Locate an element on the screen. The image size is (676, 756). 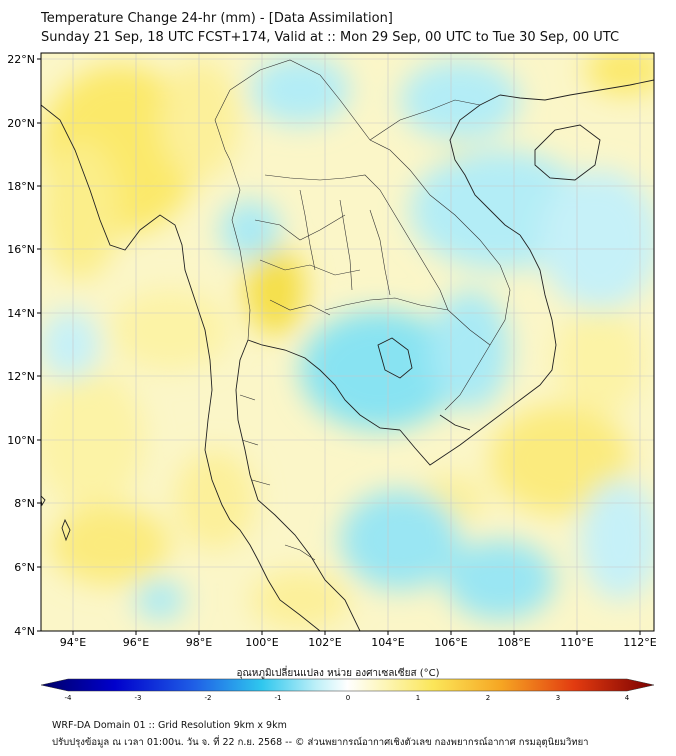
colorbar-tick: 0 is located at coordinates (348, 698).